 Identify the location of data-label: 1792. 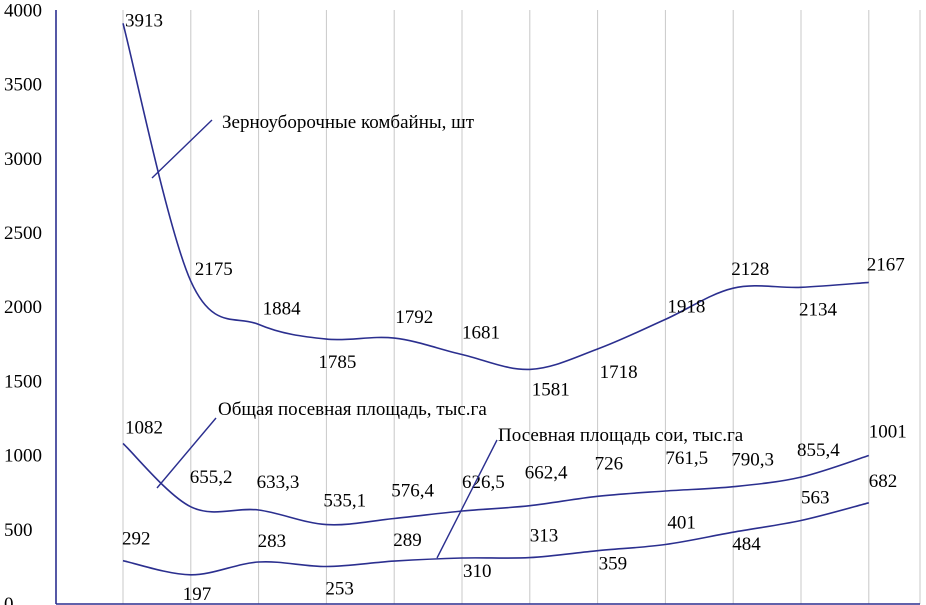
(414, 317).